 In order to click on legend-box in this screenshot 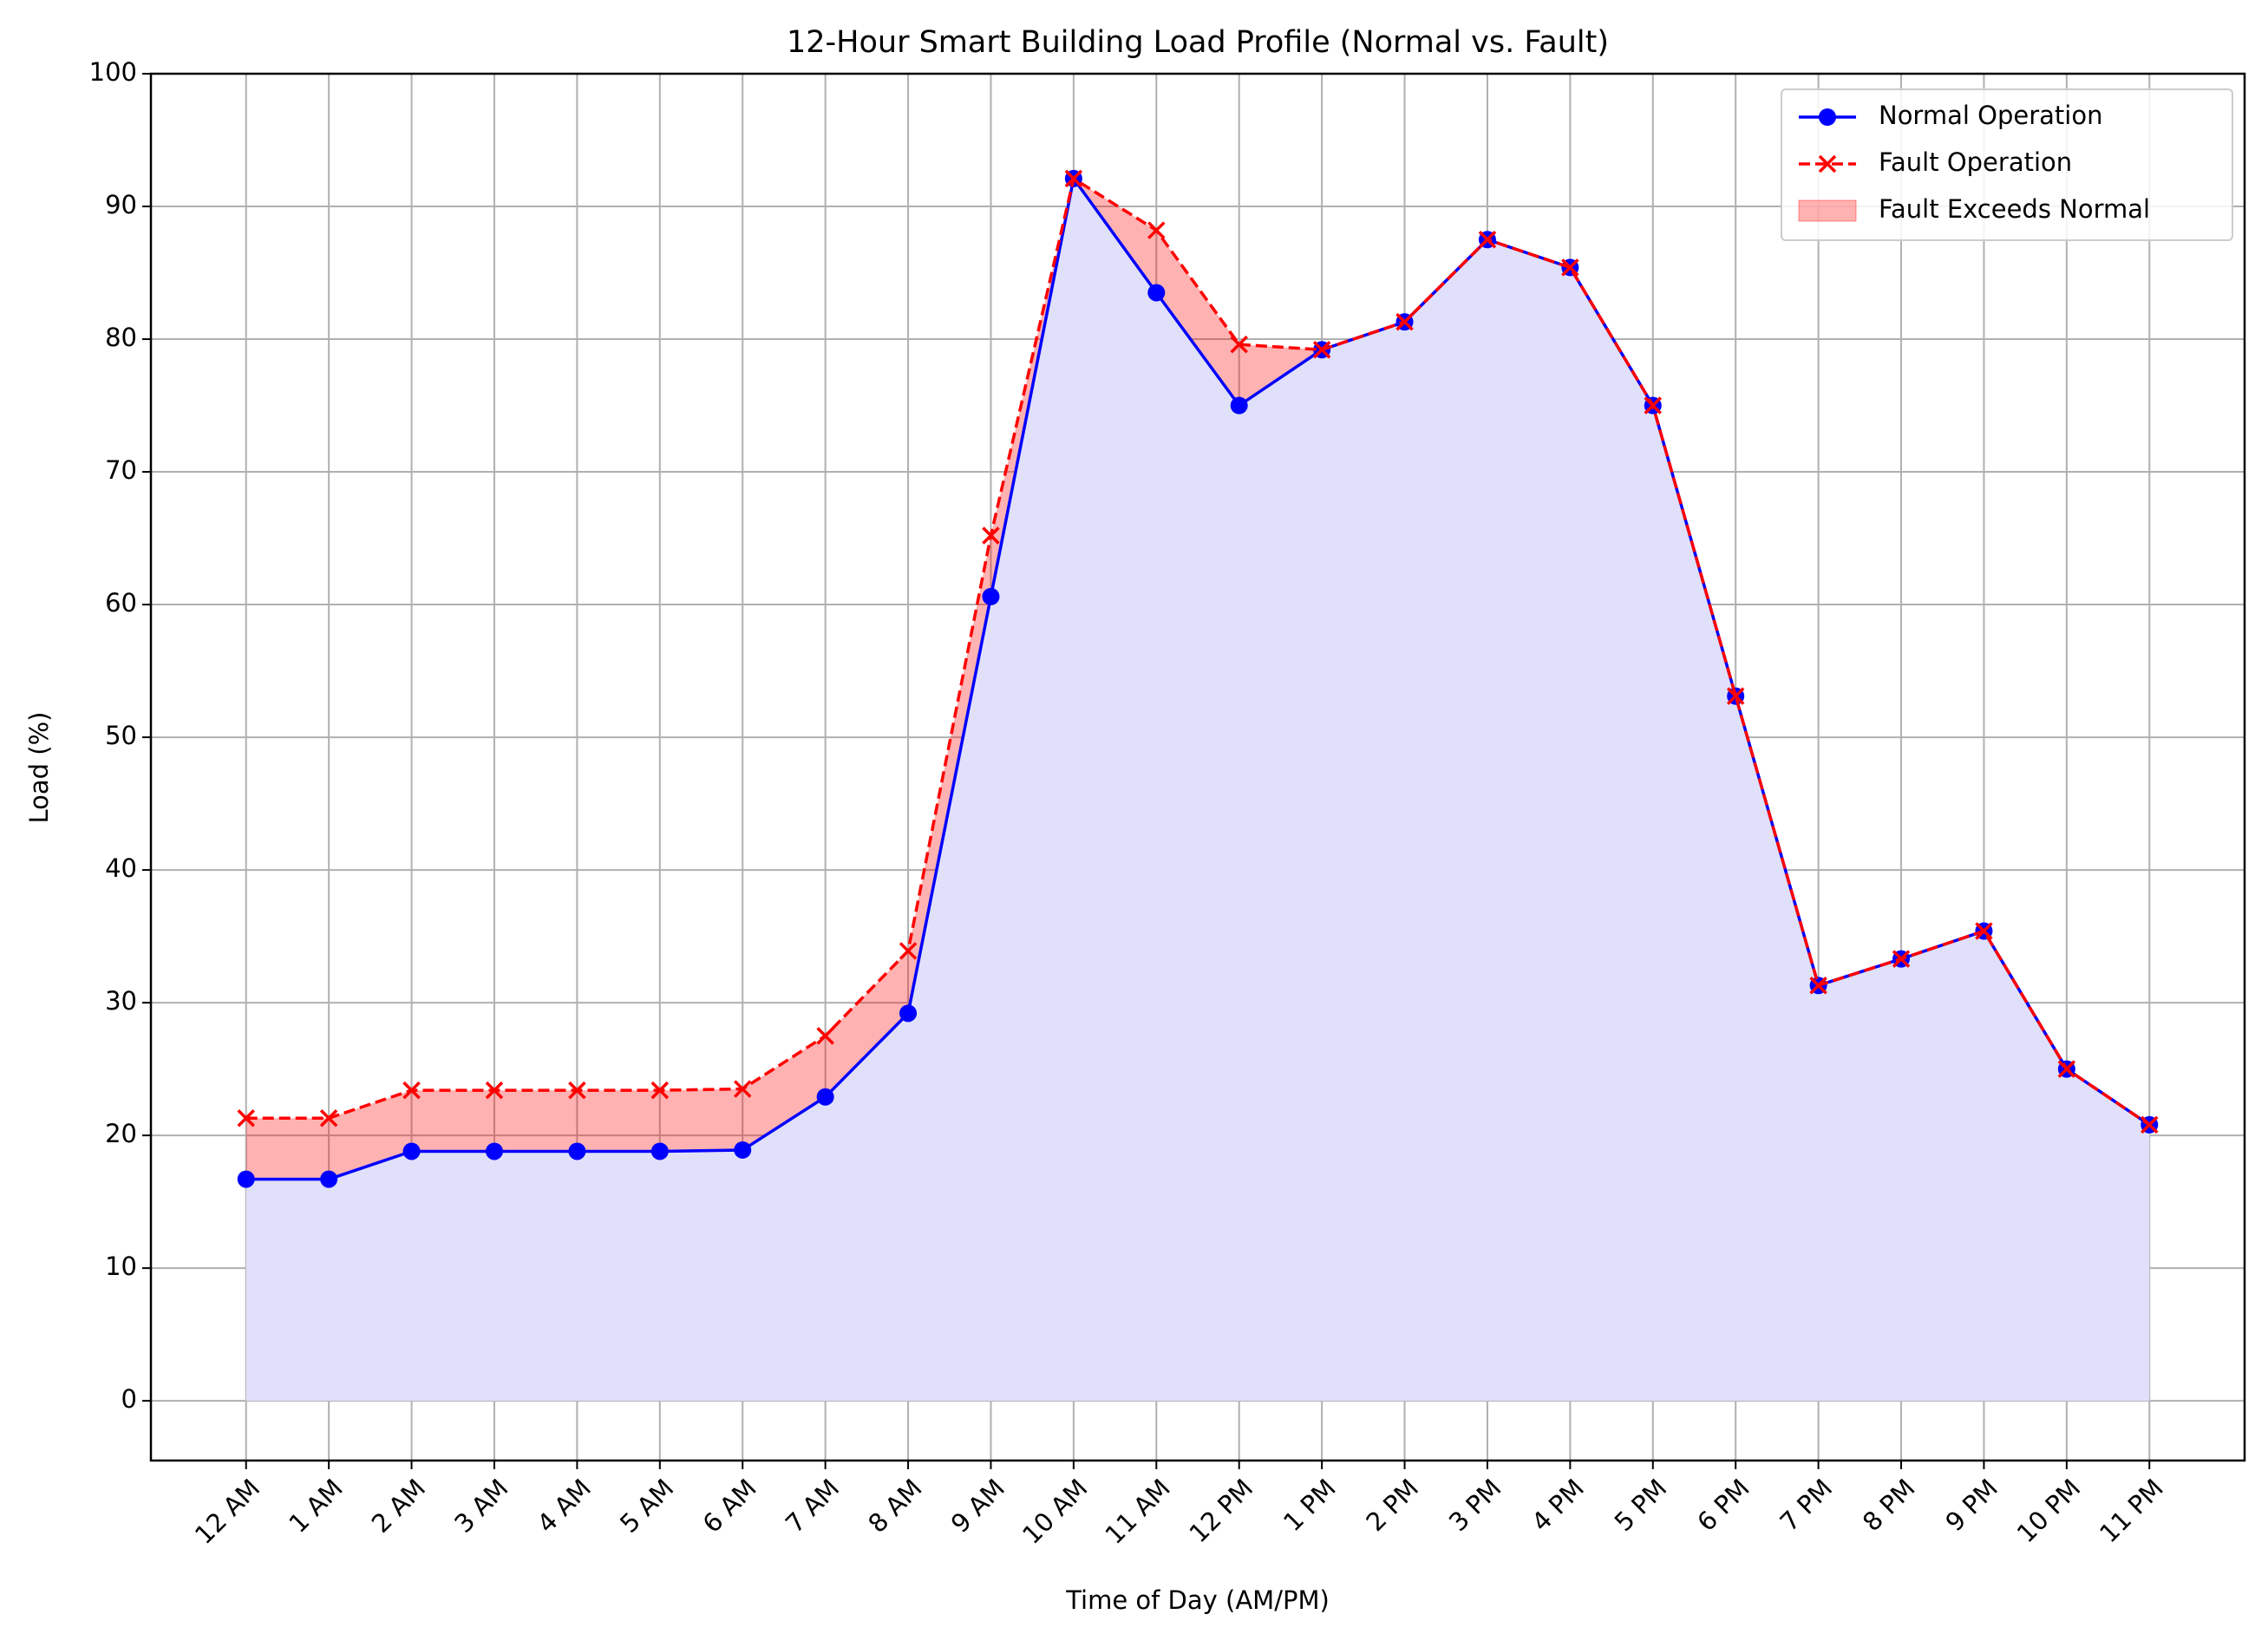, I will do `click(2007, 164)`.